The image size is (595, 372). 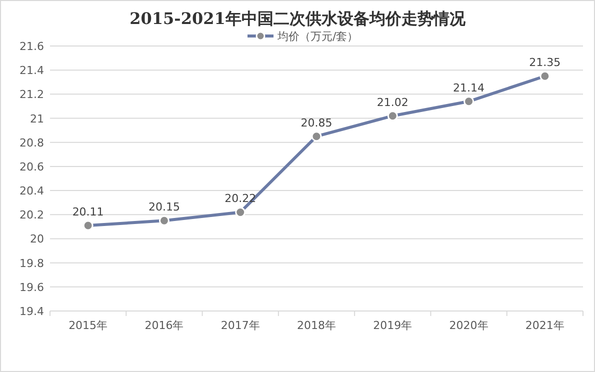 What do you see at coordinates (392, 102) in the screenshot?
I see `data-label: 21.02` at bounding box center [392, 102].